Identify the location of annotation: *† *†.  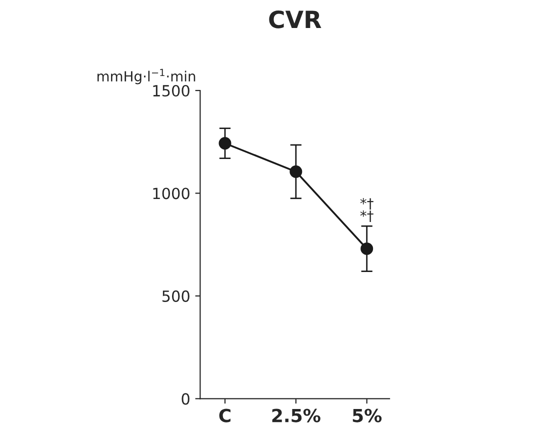
(367, 210).